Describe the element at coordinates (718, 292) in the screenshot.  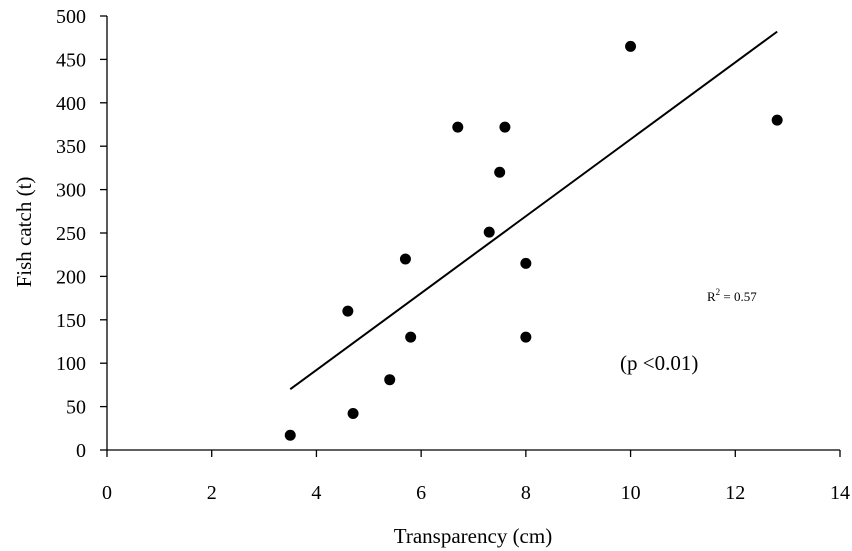
I see `r-squared-exponent: 2` at that location.